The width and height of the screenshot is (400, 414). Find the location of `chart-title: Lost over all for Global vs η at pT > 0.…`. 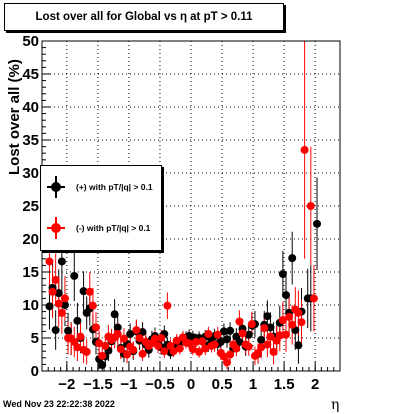

chart-title: Lost over all for Global vs η at pT > 0.… is located at coordinates (144, 17).